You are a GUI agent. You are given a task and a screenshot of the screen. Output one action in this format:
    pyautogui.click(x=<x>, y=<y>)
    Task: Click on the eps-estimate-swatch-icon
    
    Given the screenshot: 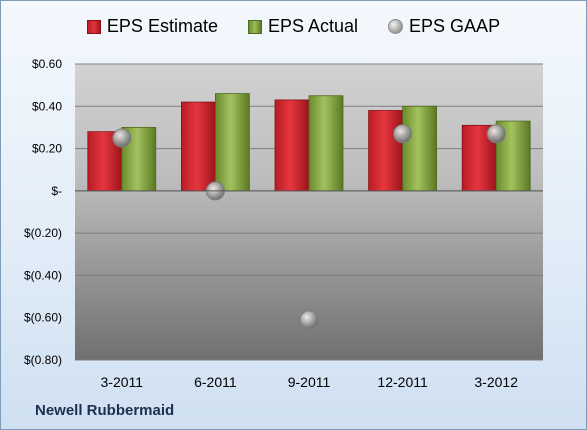 What is the action you would take?
    pyautogui.click(x=93, y=26)
    